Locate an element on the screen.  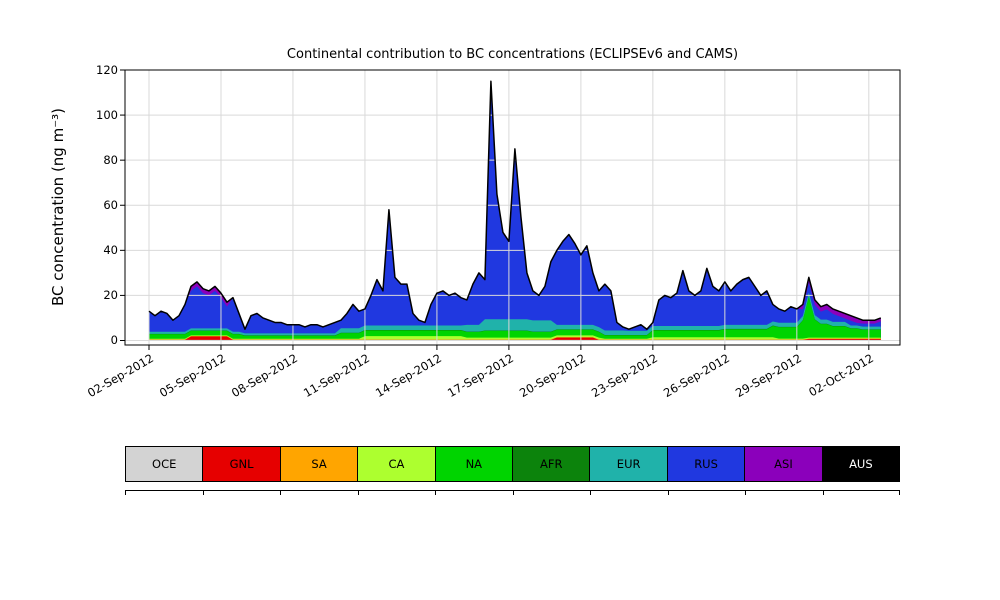
legend-label: RUS is located at coordinates (706, 464).